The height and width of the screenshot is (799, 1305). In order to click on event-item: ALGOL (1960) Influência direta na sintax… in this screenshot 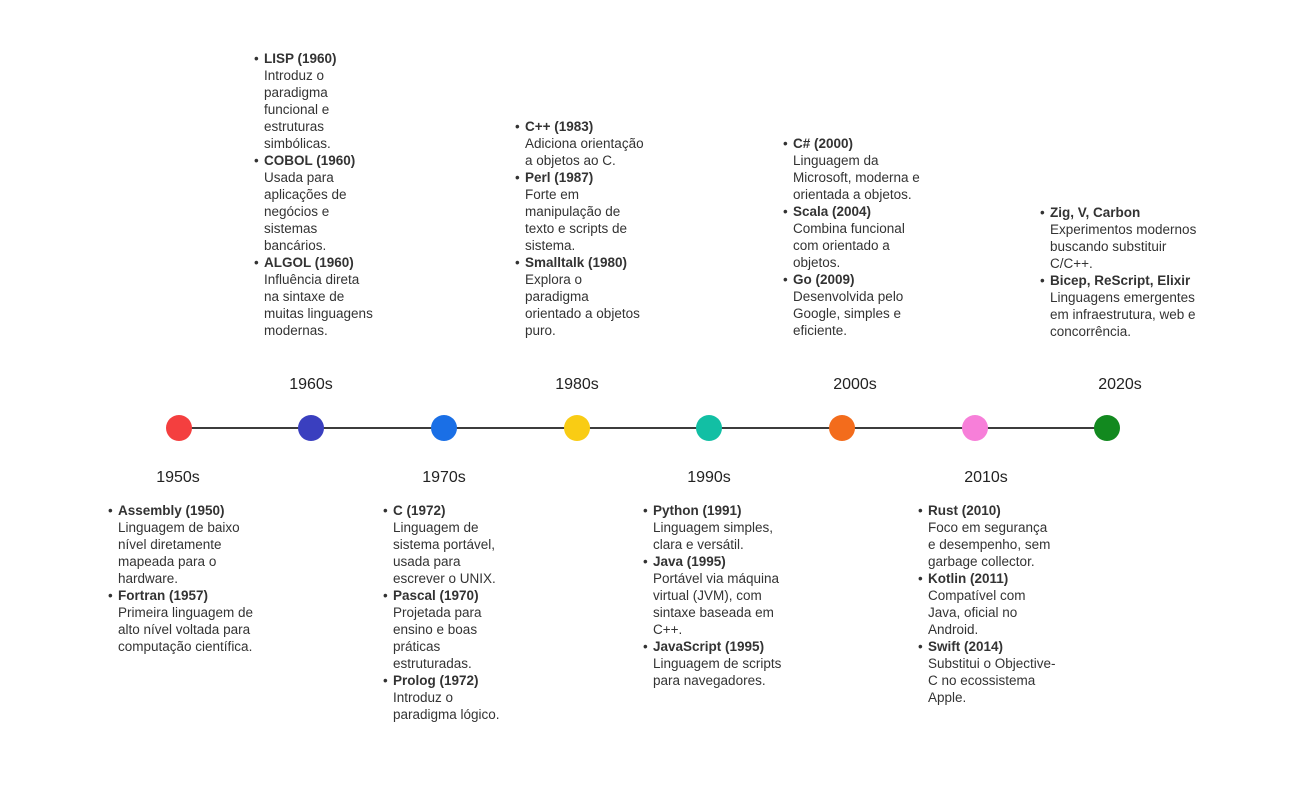, I will do `click(314, 296)`.